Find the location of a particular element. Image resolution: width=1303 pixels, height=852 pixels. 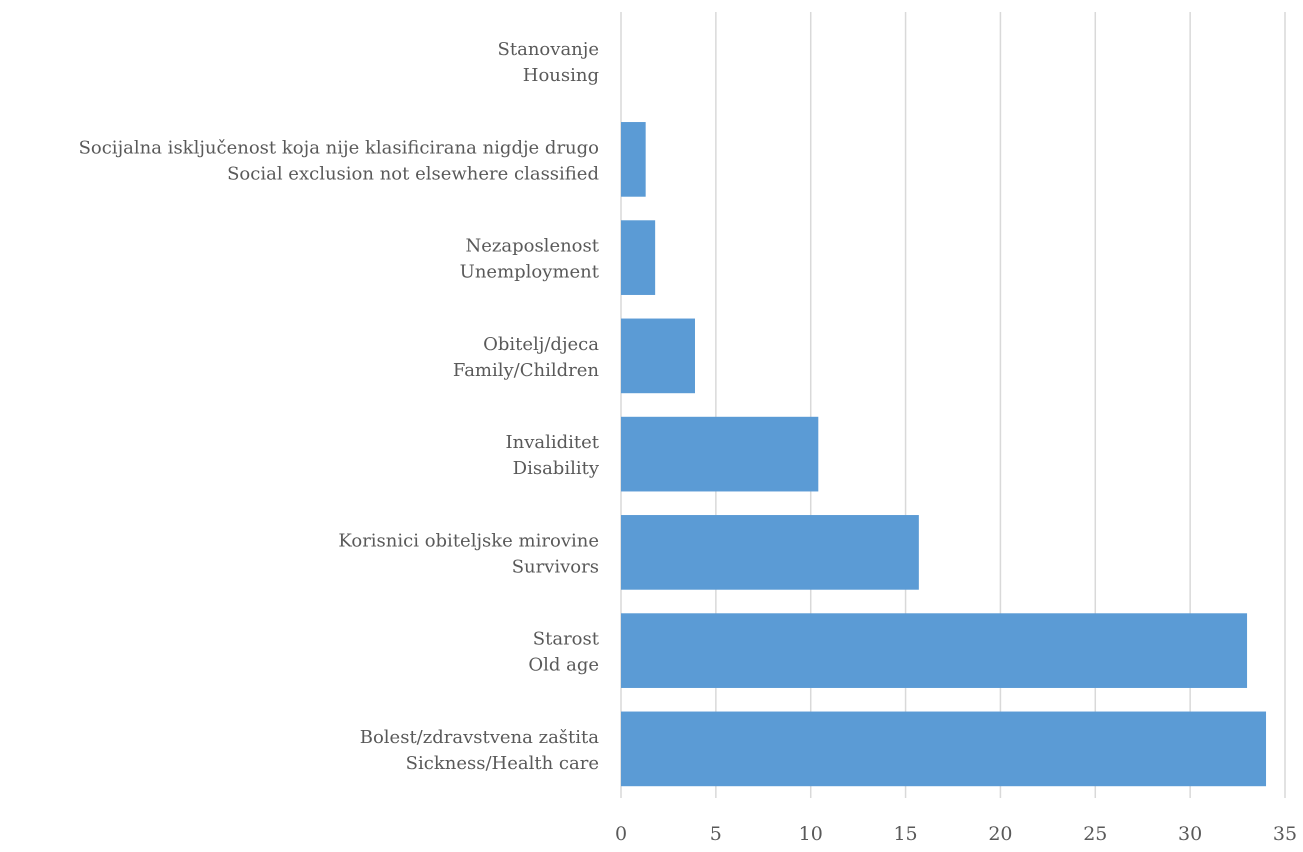

category-label-7-line2: Sickness/Health care is located at coordinates (502, 763).